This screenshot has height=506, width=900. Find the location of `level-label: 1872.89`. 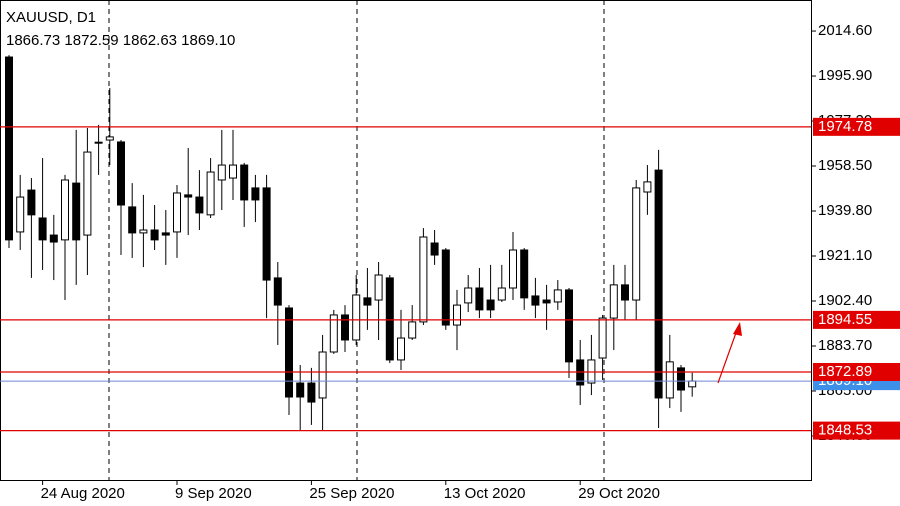

level-label: 1872.89 is located at coordinates (845, 371).